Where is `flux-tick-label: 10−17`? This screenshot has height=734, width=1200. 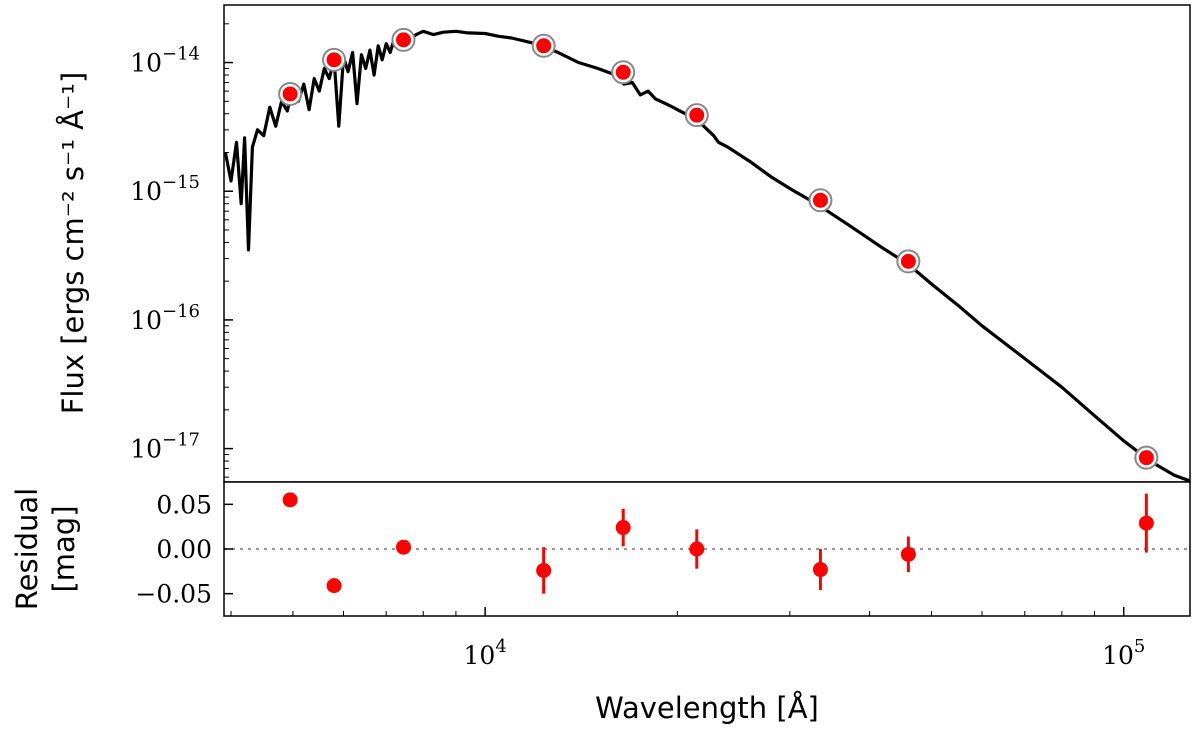 flux-tick-label: 10−17 is located at coordinates (165, 447).